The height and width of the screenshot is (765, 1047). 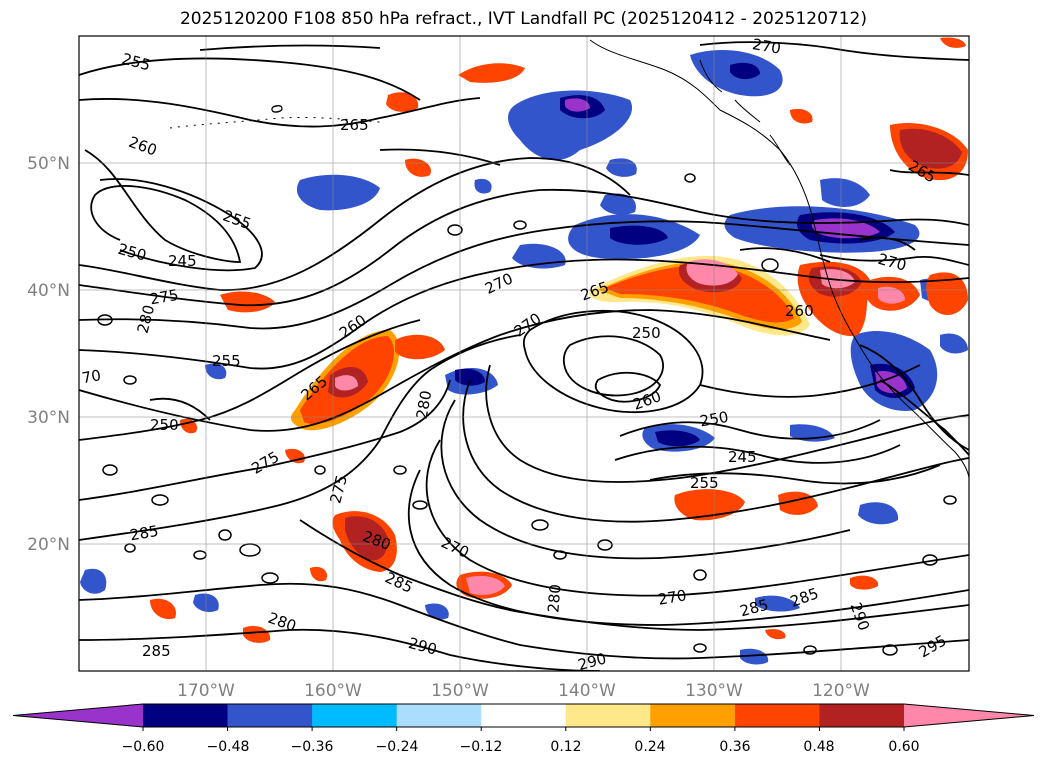 I want to click on lat-label: 20°N, so click(x=48, y=545).